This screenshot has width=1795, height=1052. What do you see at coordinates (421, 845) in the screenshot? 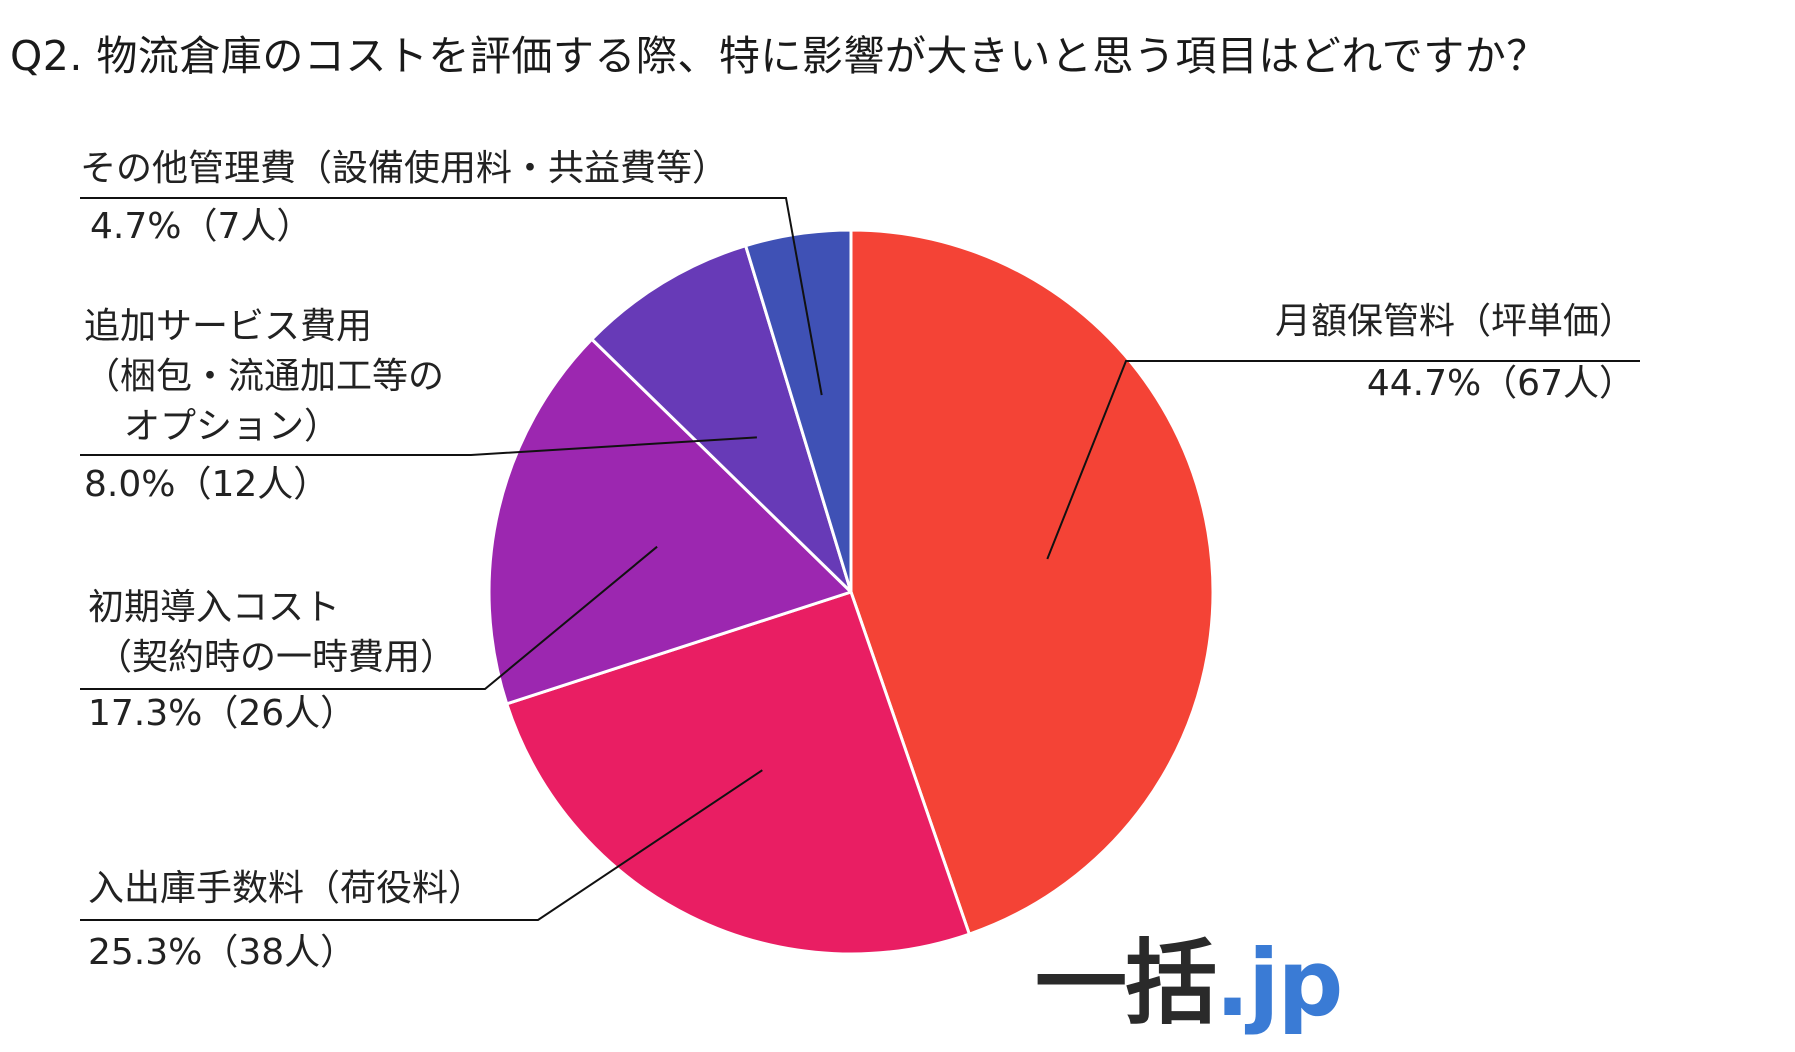
I see `leader-line-handling` at bounding box center [421, 845].